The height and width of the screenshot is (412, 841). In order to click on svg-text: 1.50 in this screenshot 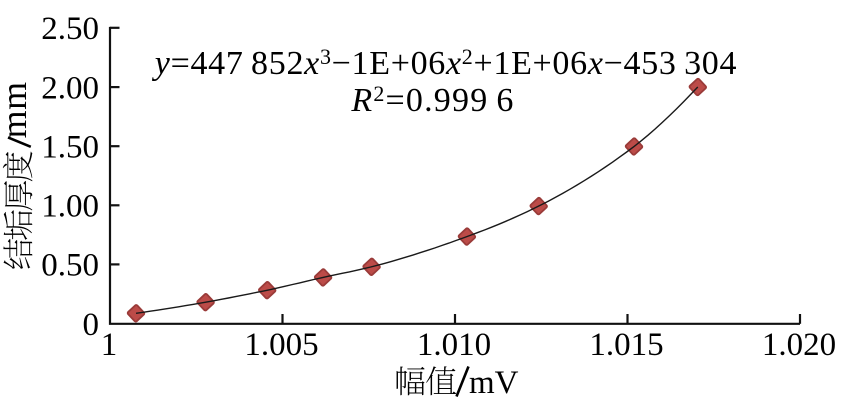, I will do `click(70, 147)`.